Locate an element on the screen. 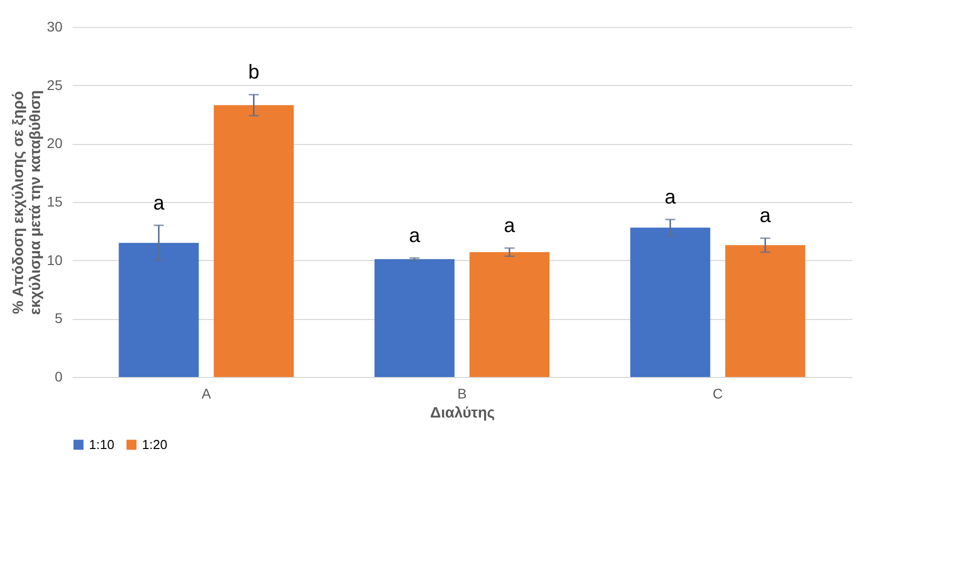  y-tick-label: 20 is located at coordinates (54, 143).